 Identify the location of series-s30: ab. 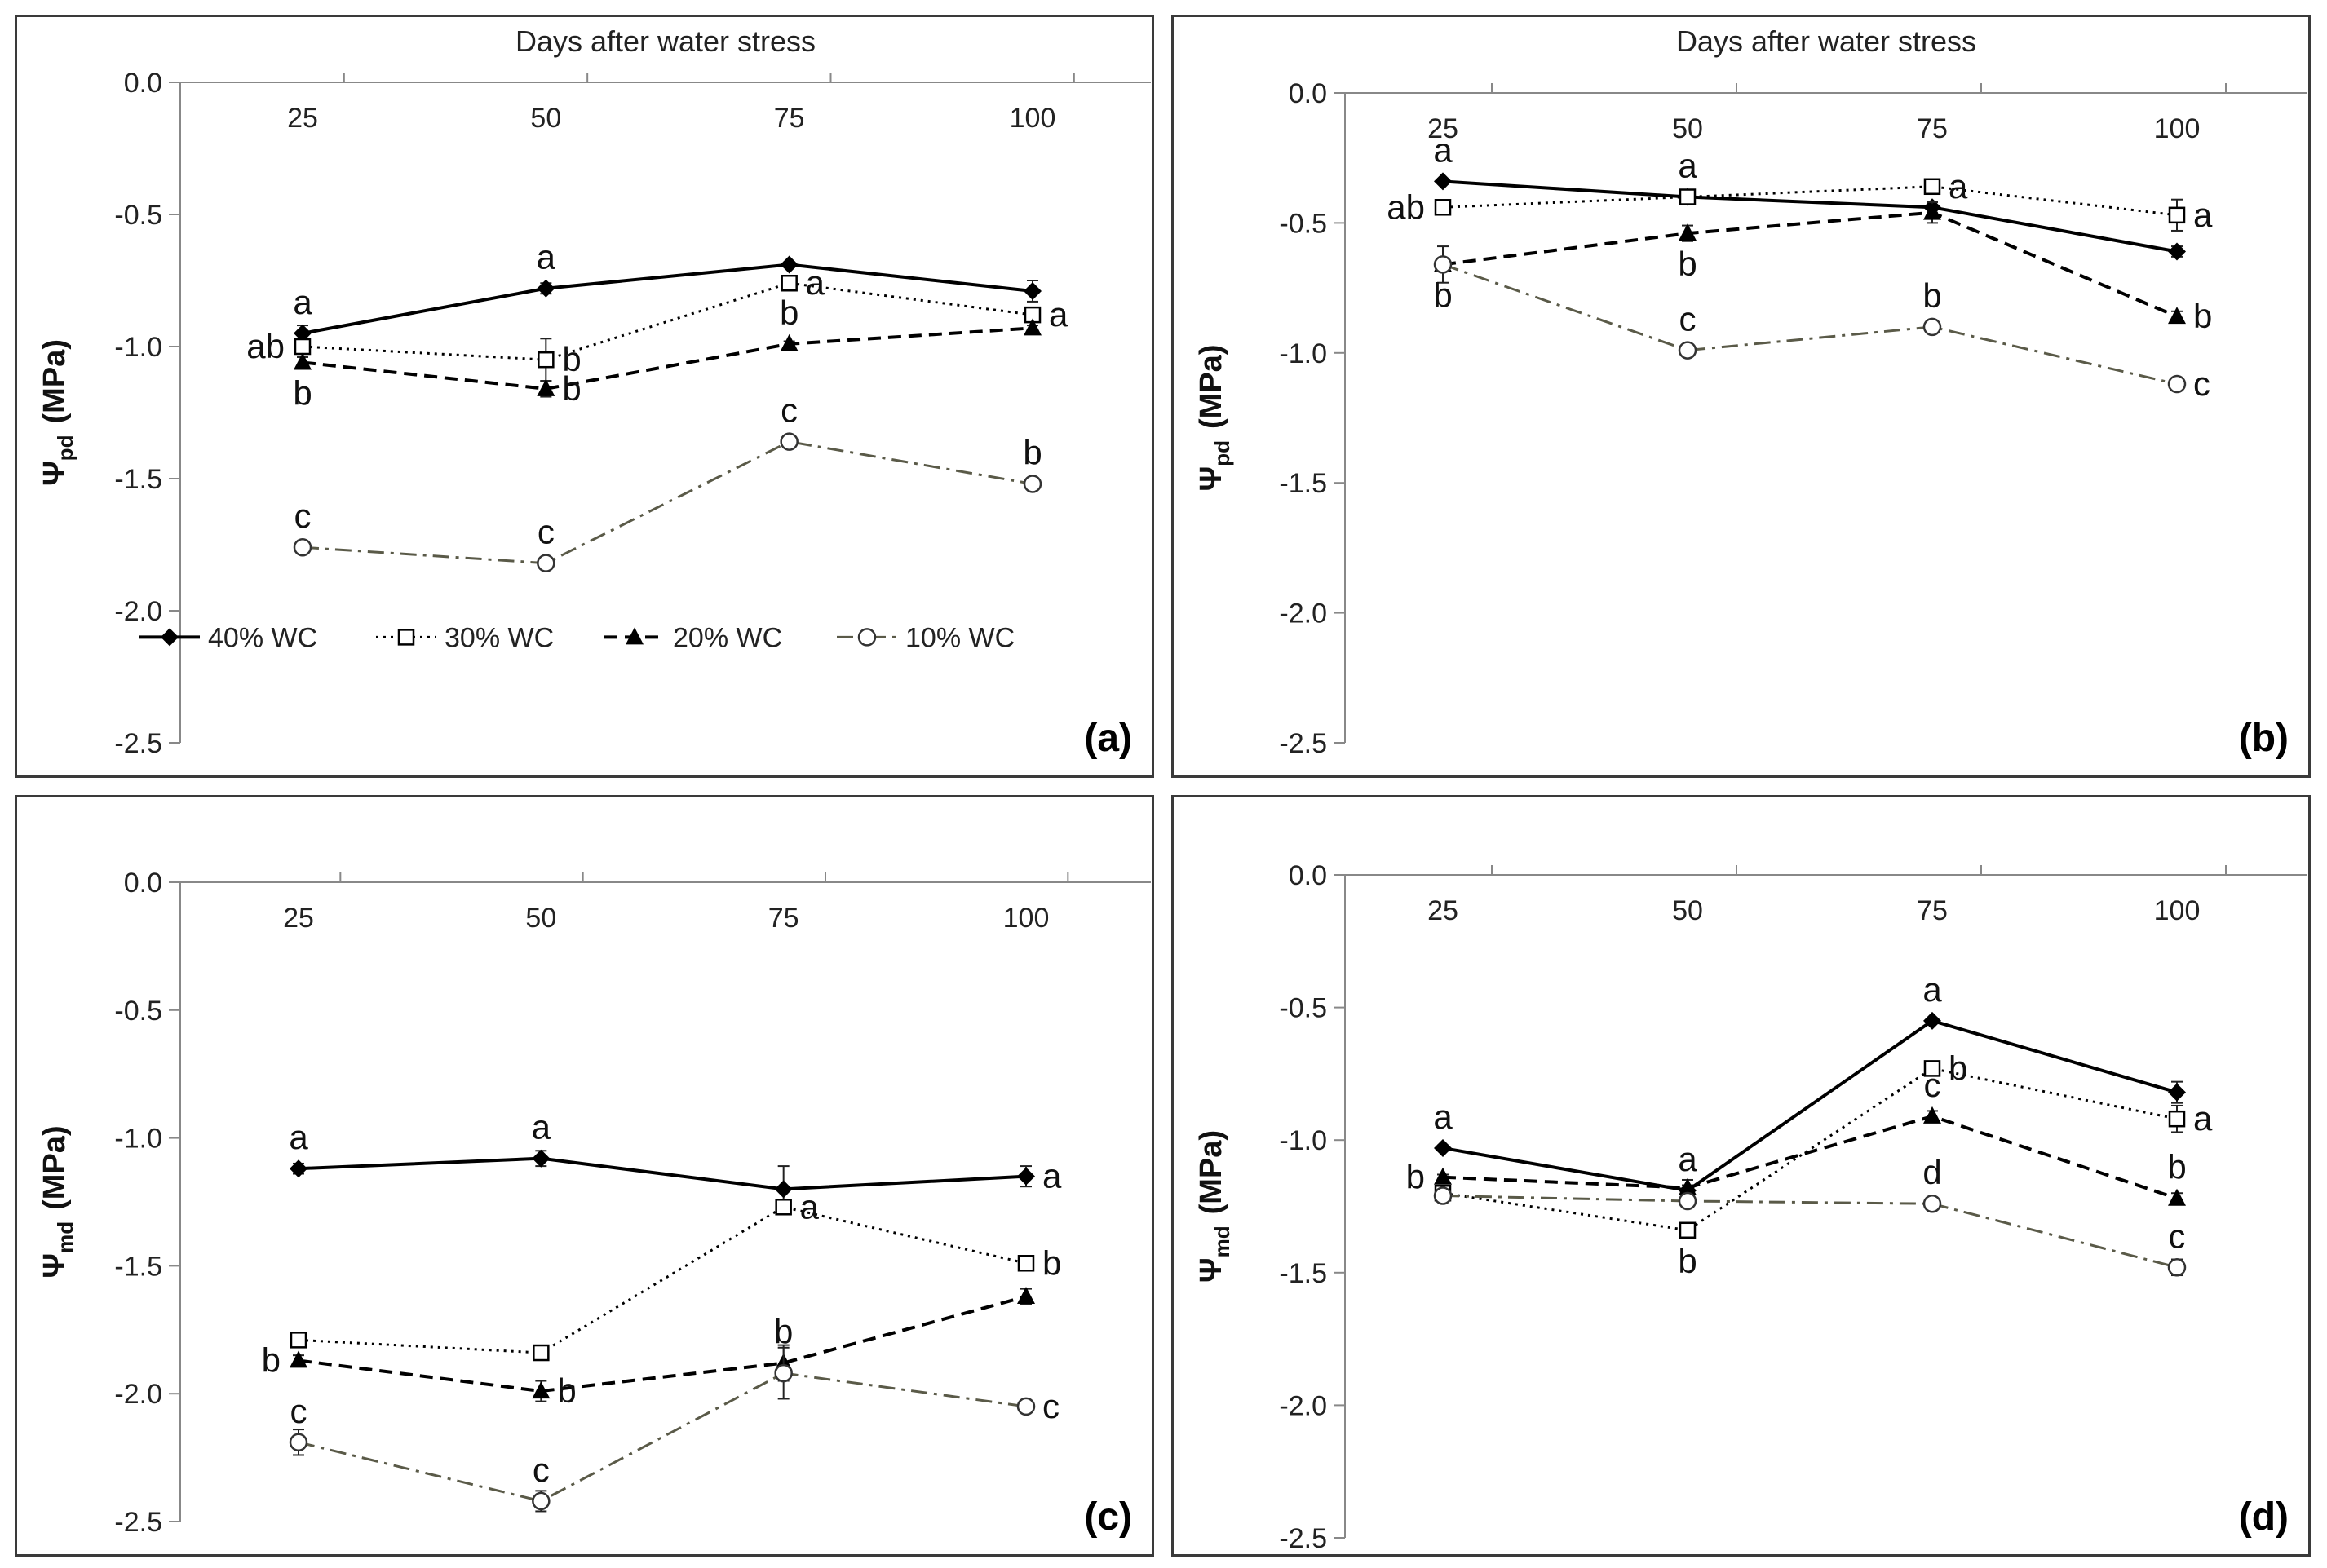
(675, 1274).